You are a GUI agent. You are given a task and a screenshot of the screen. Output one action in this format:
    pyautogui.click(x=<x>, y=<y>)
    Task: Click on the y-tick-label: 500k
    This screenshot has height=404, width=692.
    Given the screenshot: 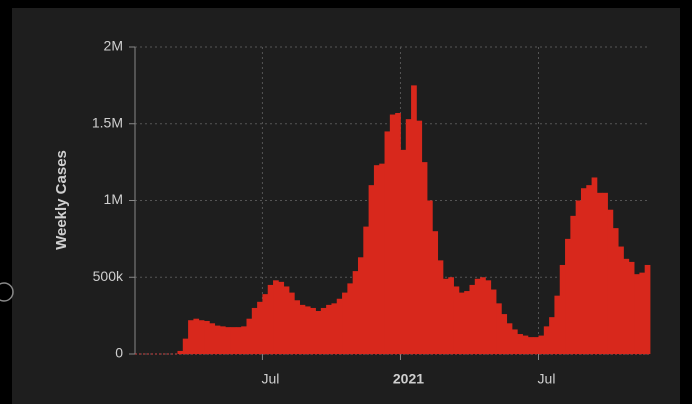 What is the action you would take?
    pyautogui.click(x=108, y=276)
    